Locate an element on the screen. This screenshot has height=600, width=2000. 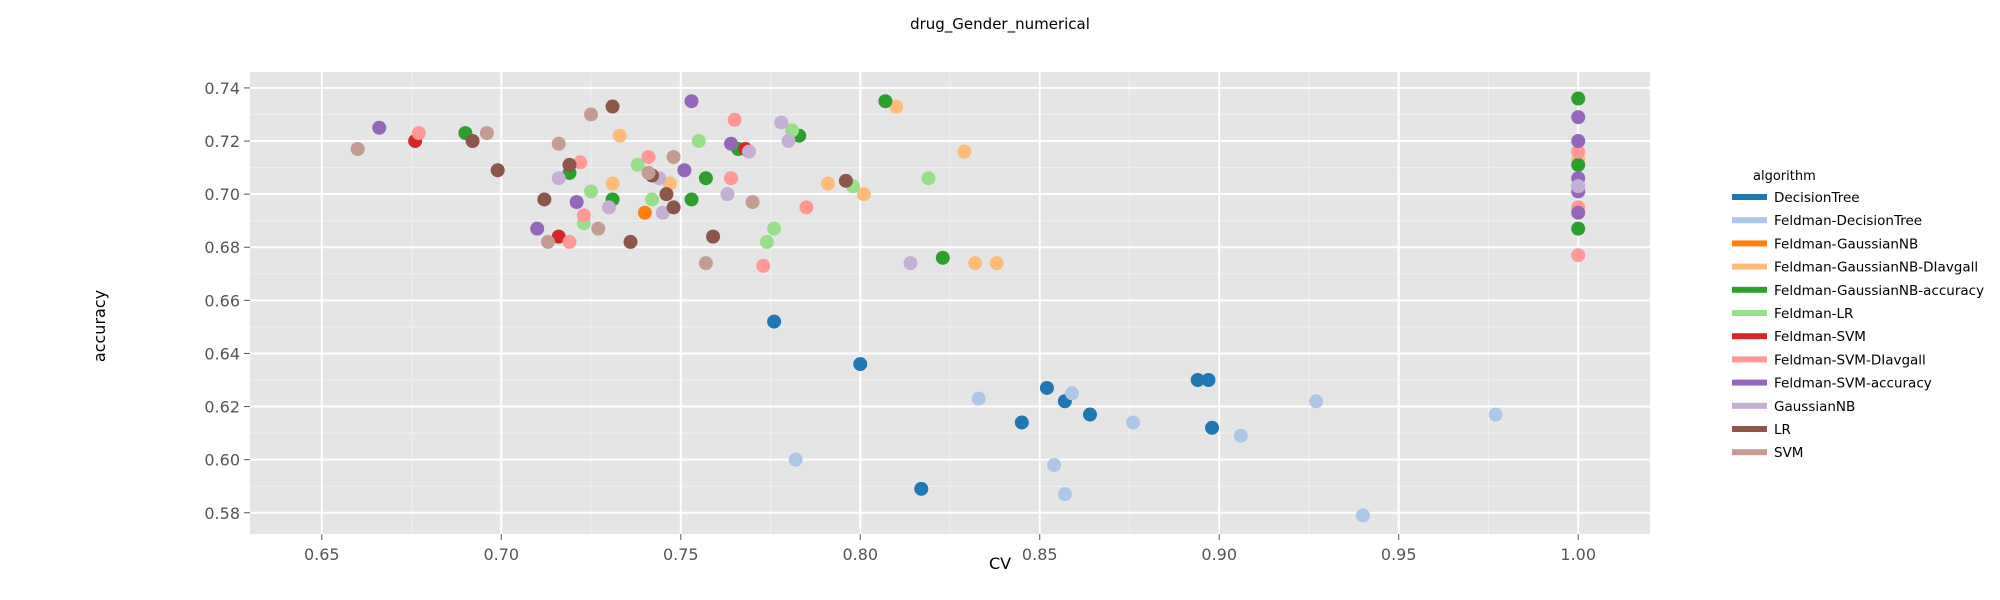
legend-label: Feldman-LR is located at coordinates (1813, 314).